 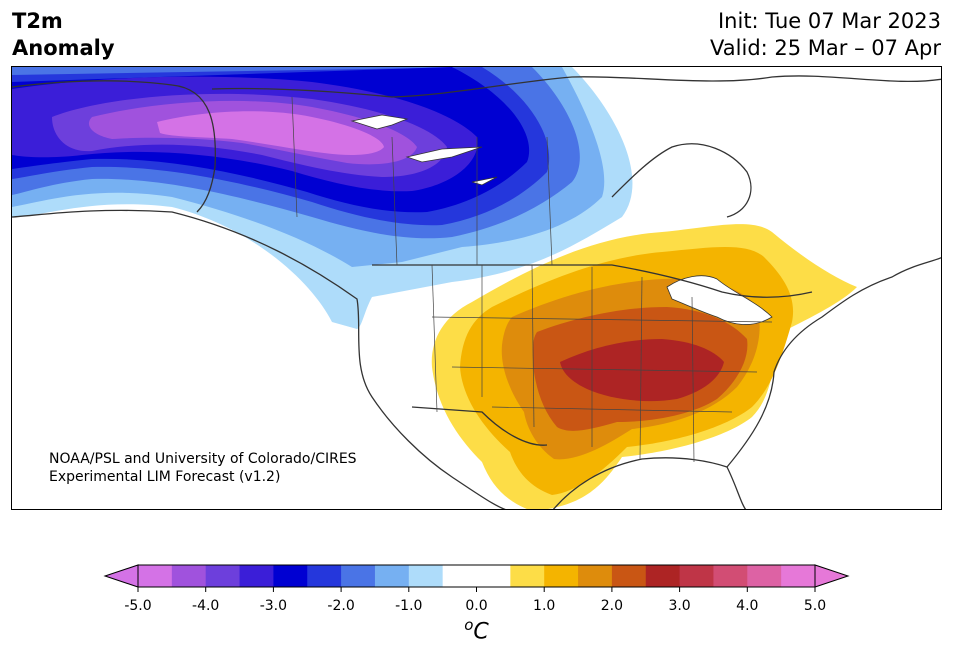 I want to click on colorbar-tick-label: 1.0, so click(x=544, y=606).